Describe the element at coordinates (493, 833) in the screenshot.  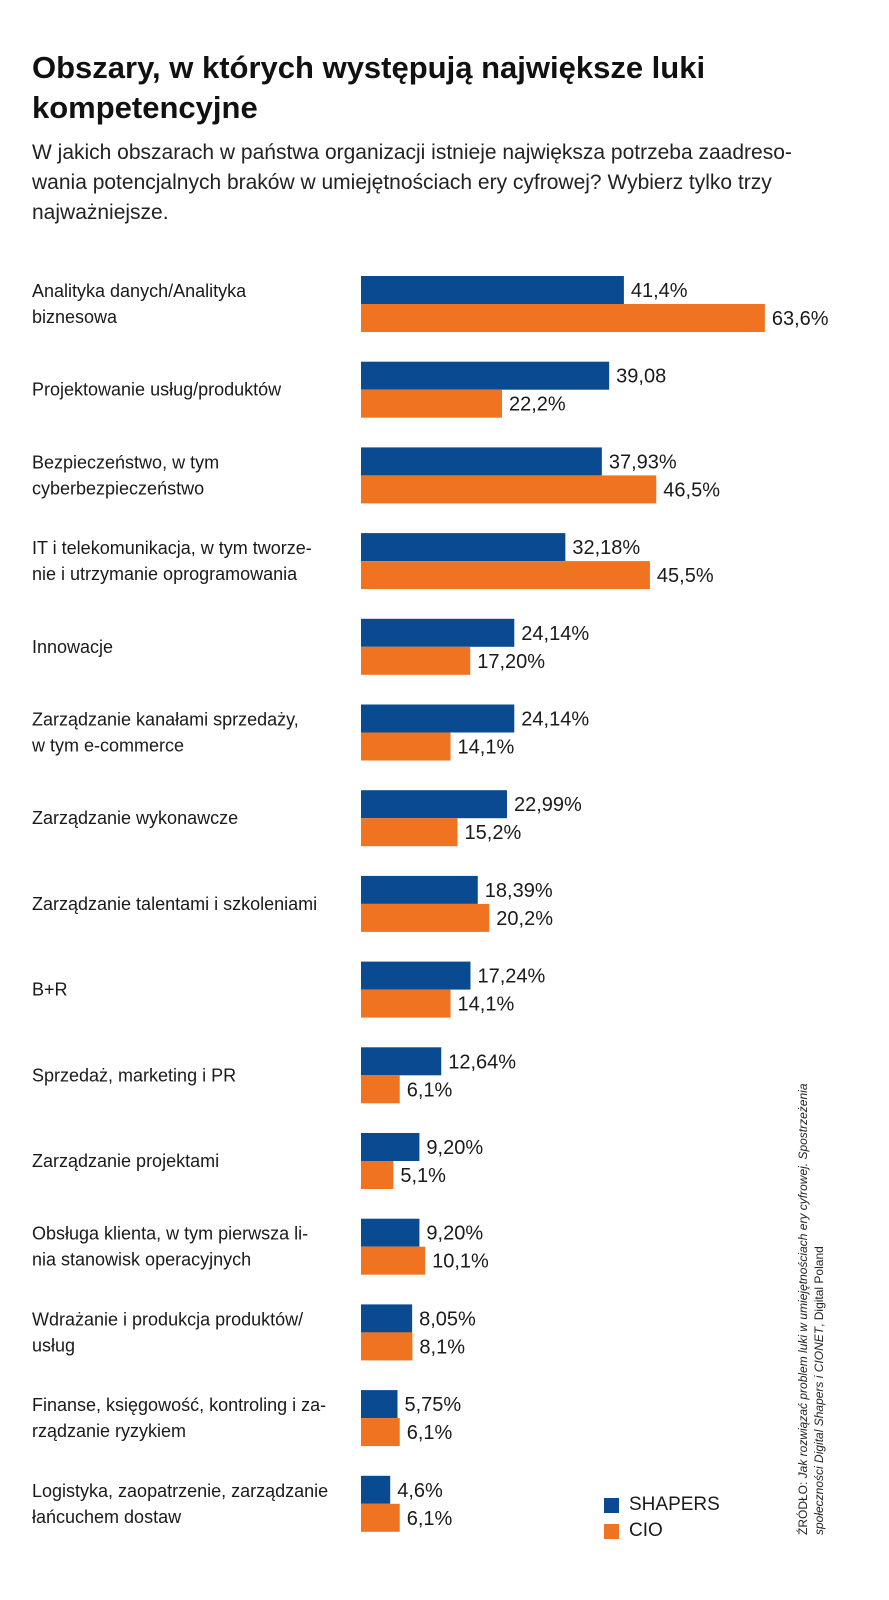
I see `value-label-cio: 15,2%` at that location.